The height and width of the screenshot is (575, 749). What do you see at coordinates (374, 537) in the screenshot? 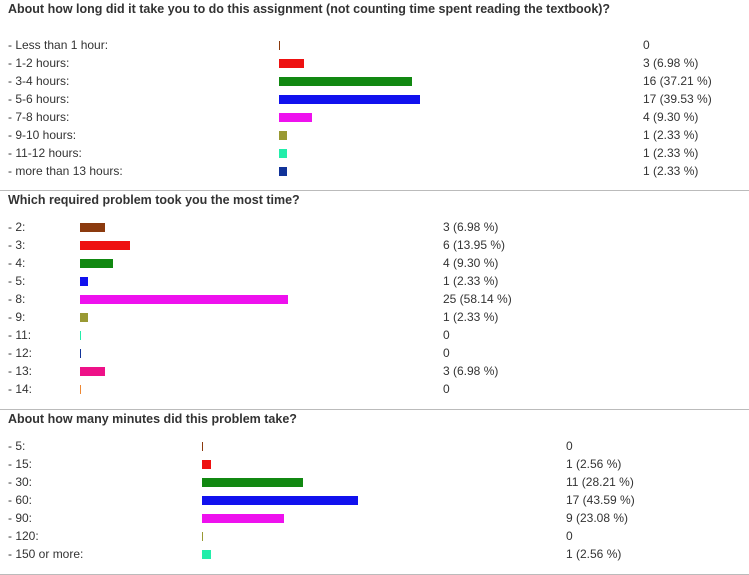
I see `answer-row: - 120: 0` at bounding box center [374, 537].